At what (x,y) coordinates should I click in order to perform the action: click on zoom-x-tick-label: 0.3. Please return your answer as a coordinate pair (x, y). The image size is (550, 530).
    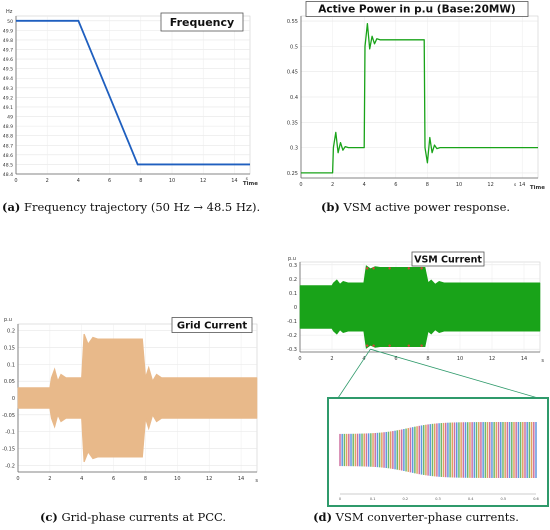
    Looking at the image, I should click on (438, 499).